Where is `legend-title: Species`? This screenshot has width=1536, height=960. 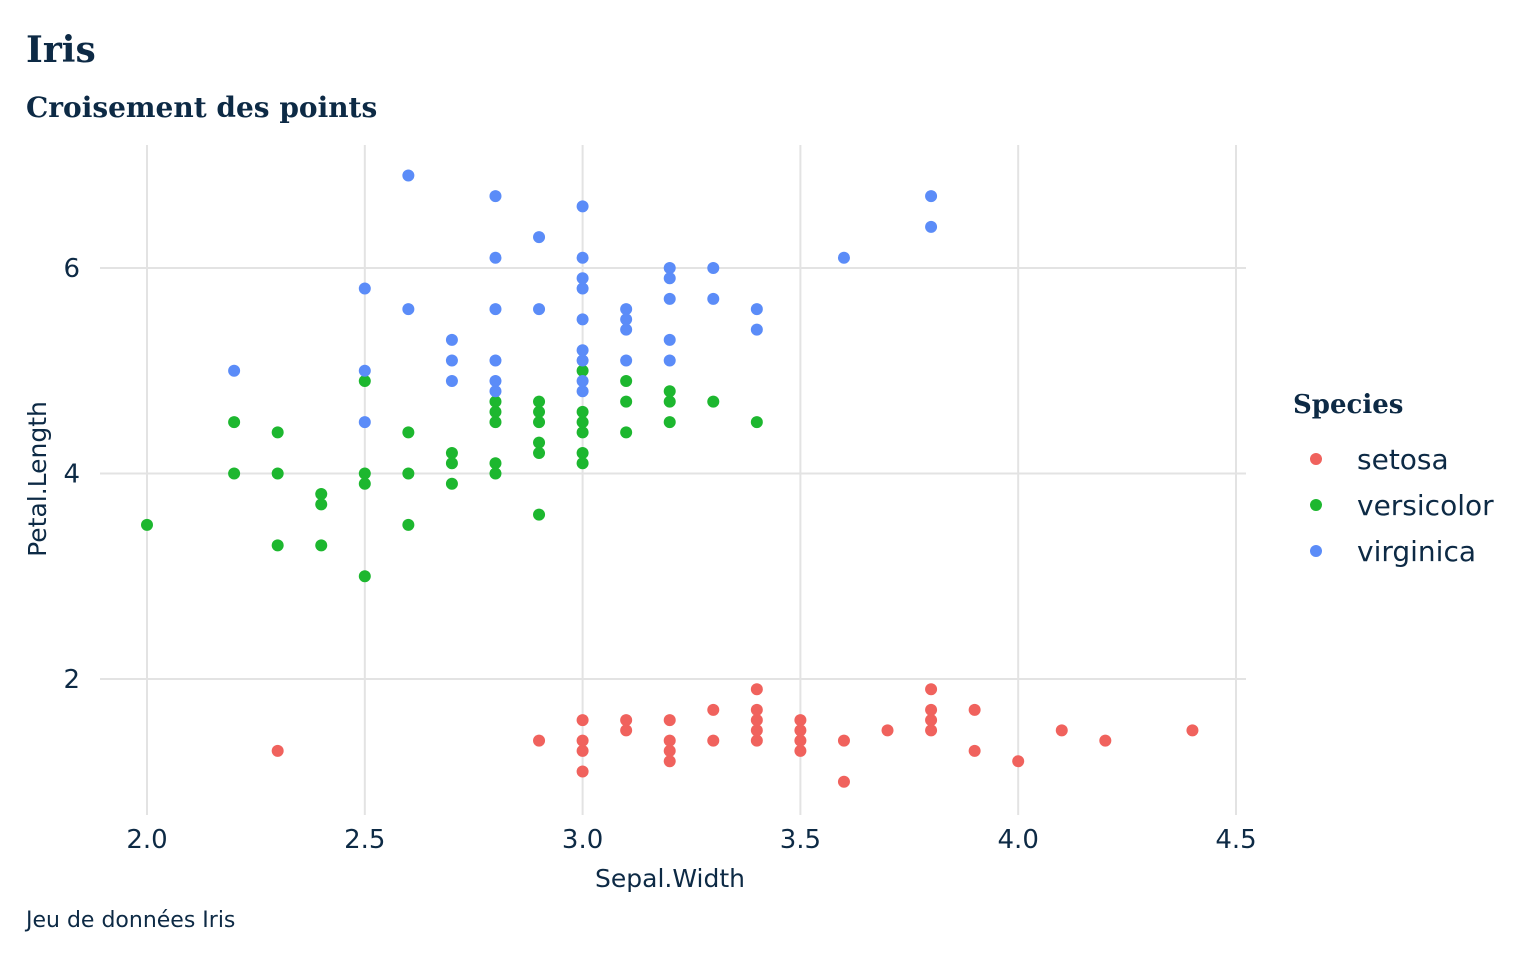
legend-title: Species is located at coordinates (1348, 405).